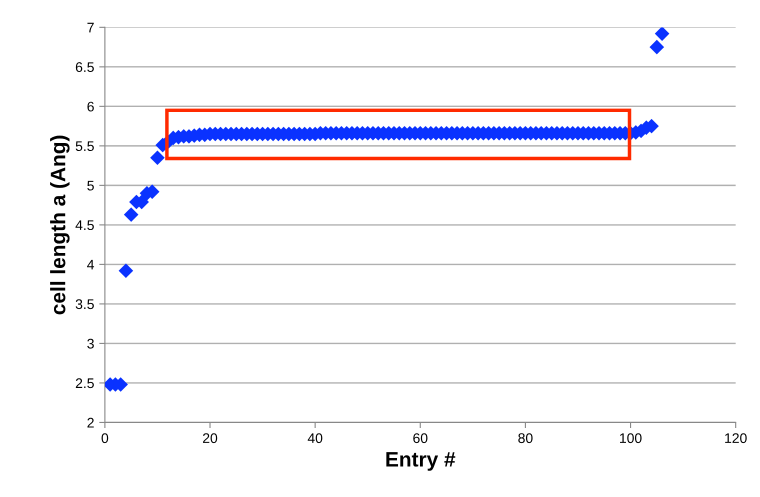  Describe the element at coordinates (85, 146) in the screenshot. I see `y-tick-label: 5.5` at that location.